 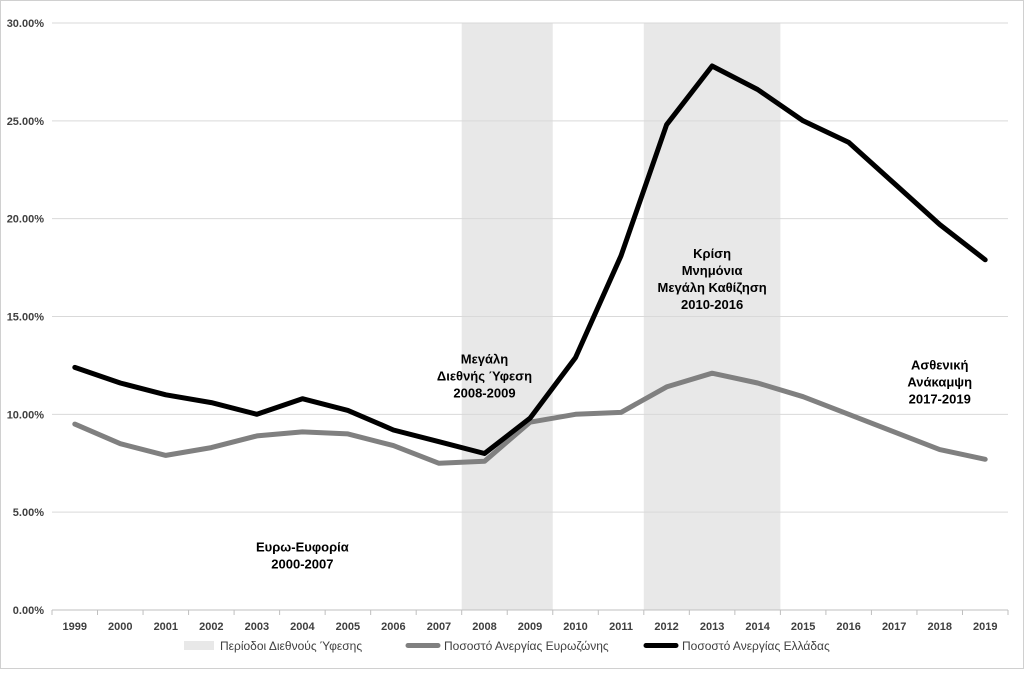 What do you see at coordinates (712, 279) in the screenshot?
I see `annotation-3: Κρίση Μνημόνια Μεγάλη Καθίζηση 2010-2016` at bounding box center [712, 279].